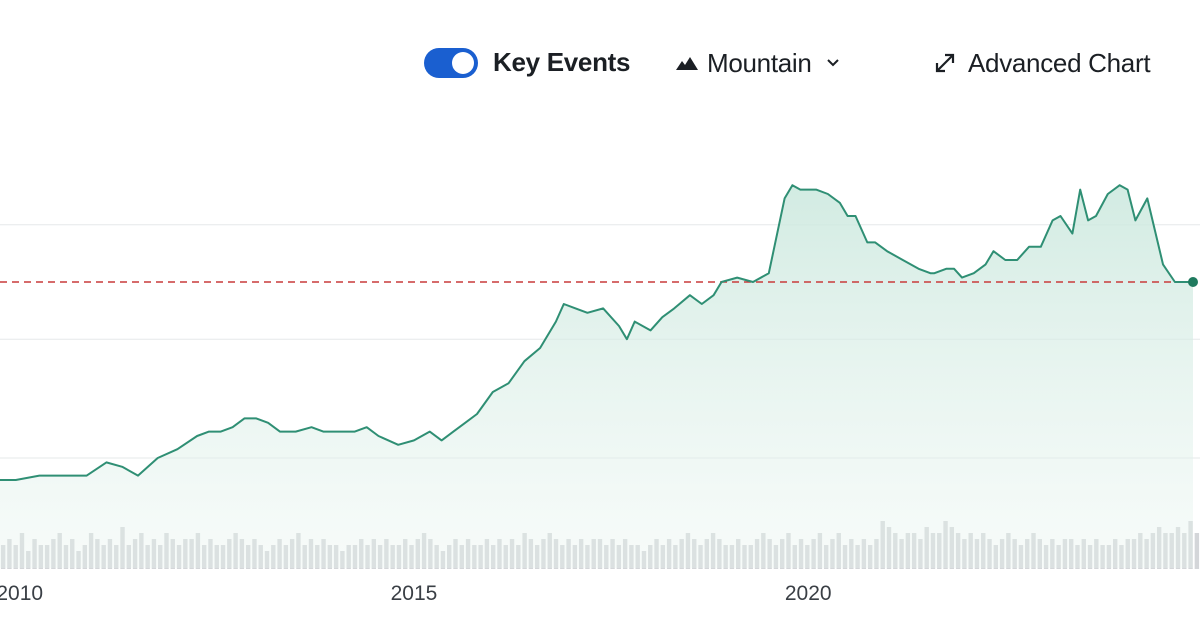  What do you see at coordinates (832, 63) in the screenshot?
I see `chevron-down-icon` at bounding box center [832, 63].